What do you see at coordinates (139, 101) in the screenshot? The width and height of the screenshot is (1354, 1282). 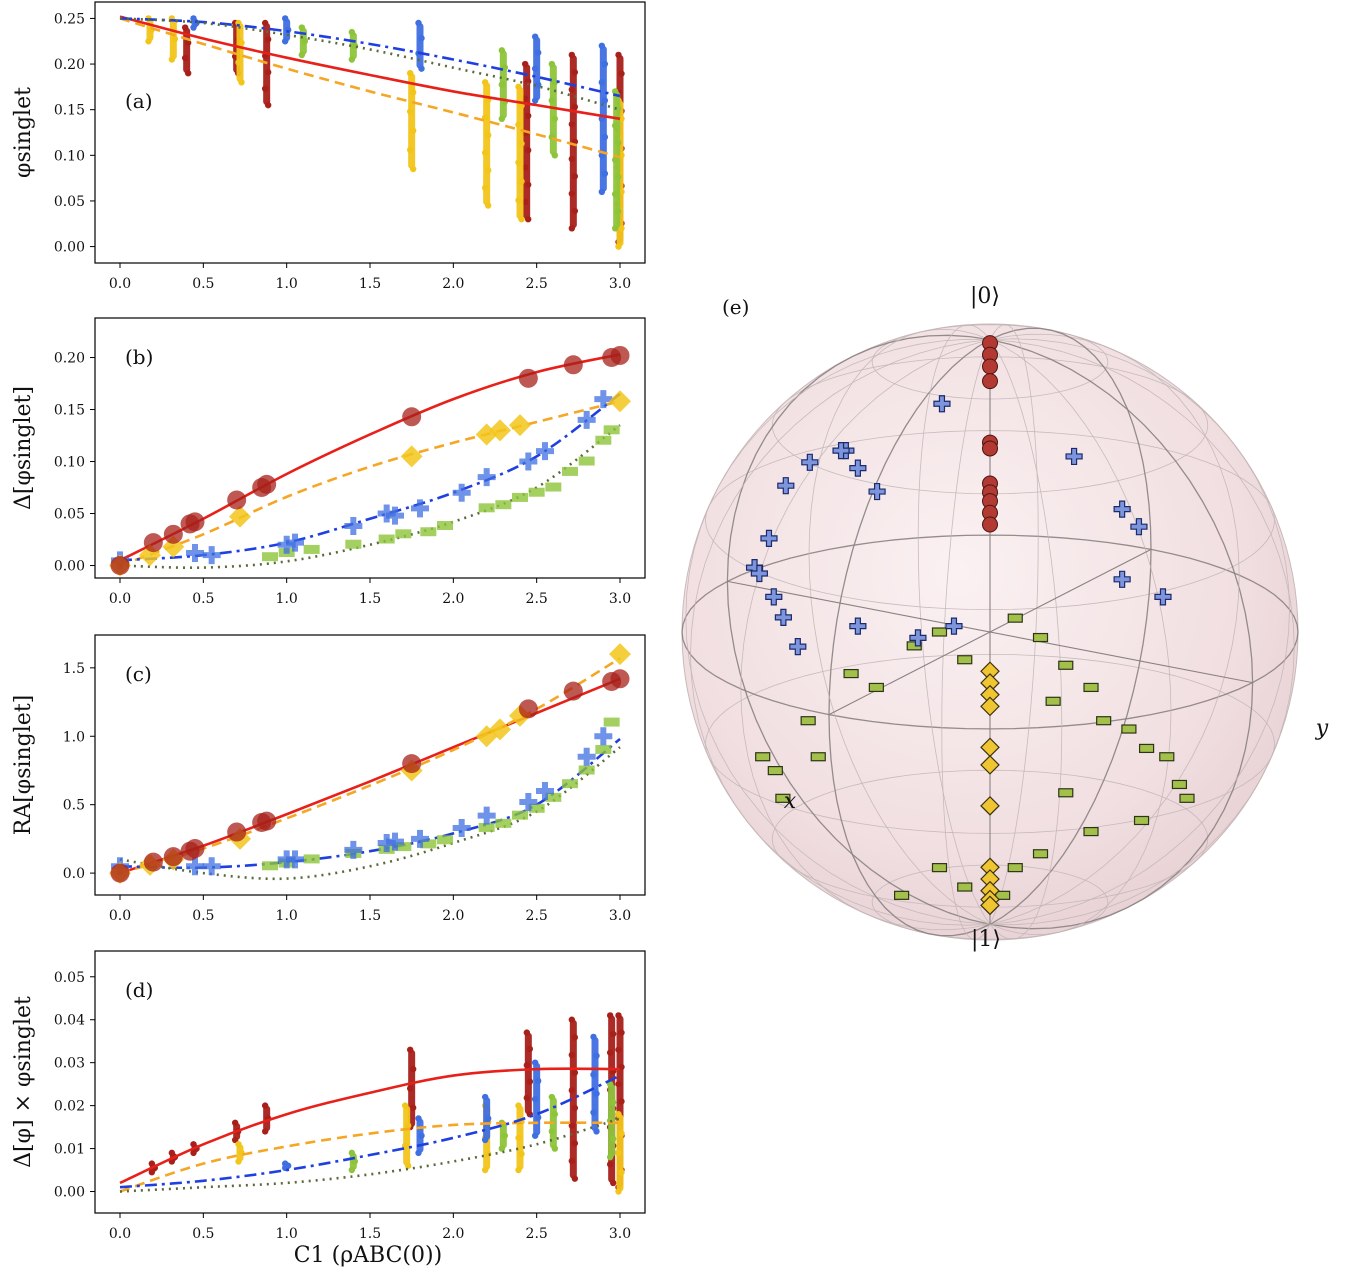 I see `panel-label: (a)` at bounding box center [139, 101].